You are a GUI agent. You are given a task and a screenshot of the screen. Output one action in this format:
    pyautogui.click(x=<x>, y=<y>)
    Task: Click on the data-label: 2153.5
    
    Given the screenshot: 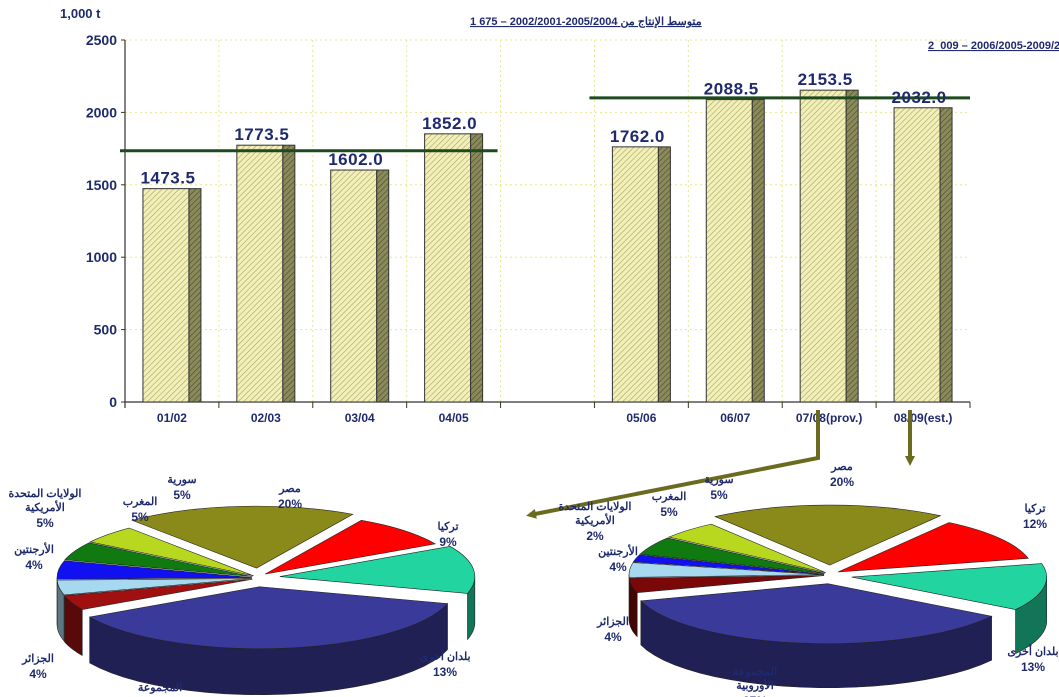 What is the action you would take?
    pyautogui.click(x=825, y=79)
    